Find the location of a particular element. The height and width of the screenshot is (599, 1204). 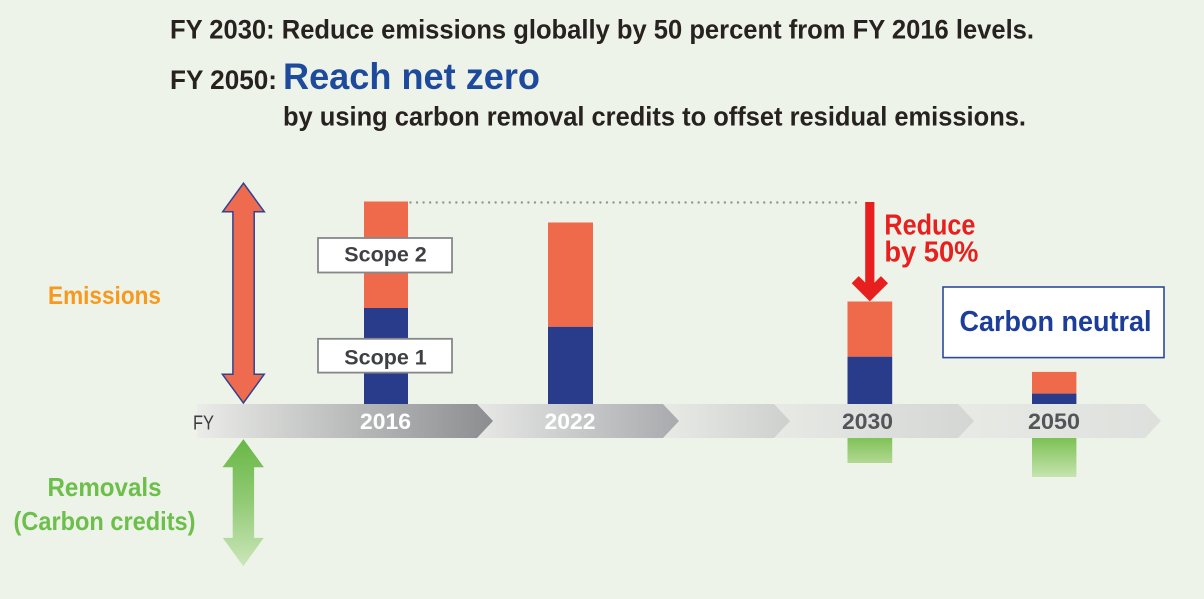

svg-text: Carbon neutral is located at coordinates (1056, 322).